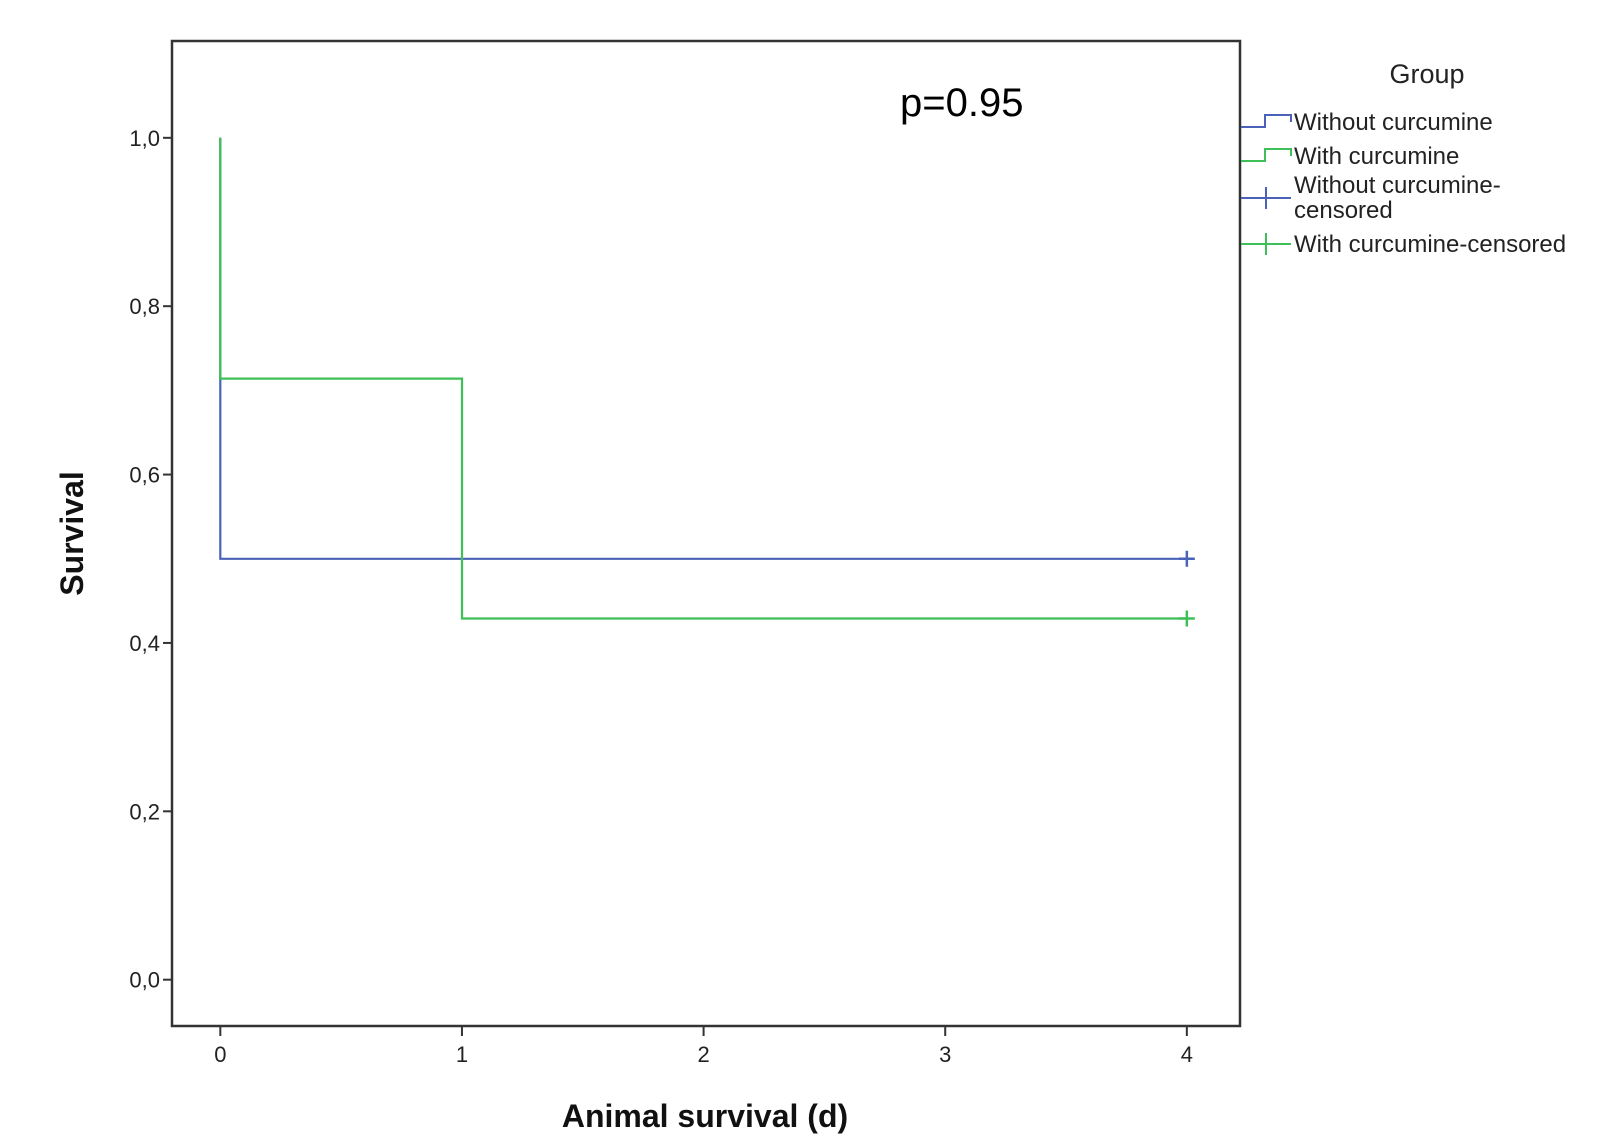 The height and width of the screenshot is (1142, 1614). Describe the element at coordinates (945, 1054) in the screenshot. I see `x-tick-label: 3` at that location.